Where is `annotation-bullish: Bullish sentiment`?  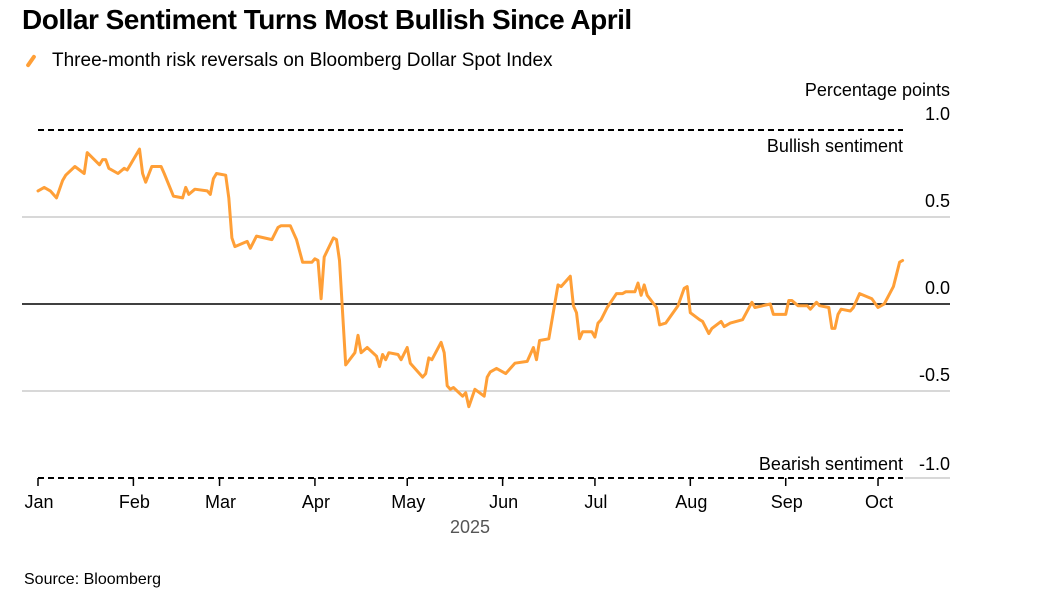 annotation-bullish: Bullish sentiment is located at coordinates (835, 146).